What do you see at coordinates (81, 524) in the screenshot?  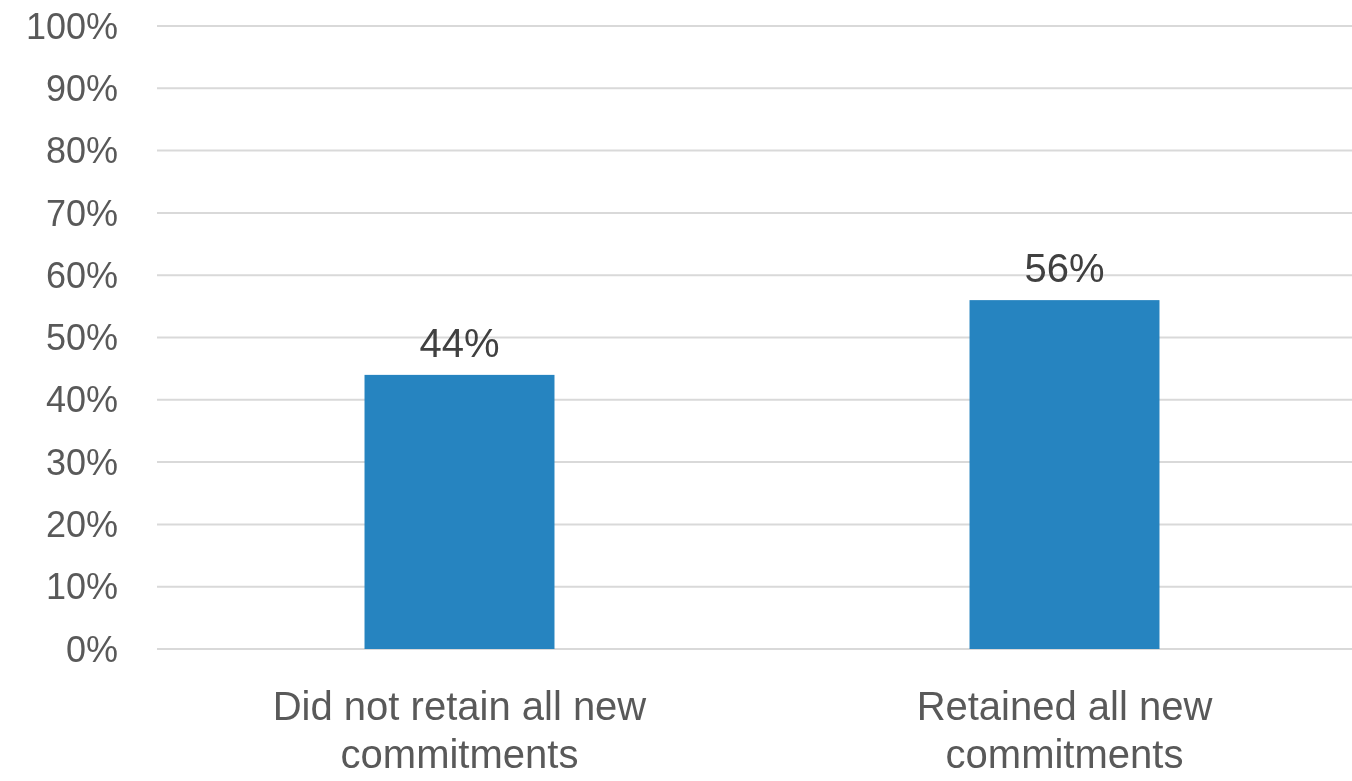 I see `y-tick-label: 20%` at bounding box center [81, 524].